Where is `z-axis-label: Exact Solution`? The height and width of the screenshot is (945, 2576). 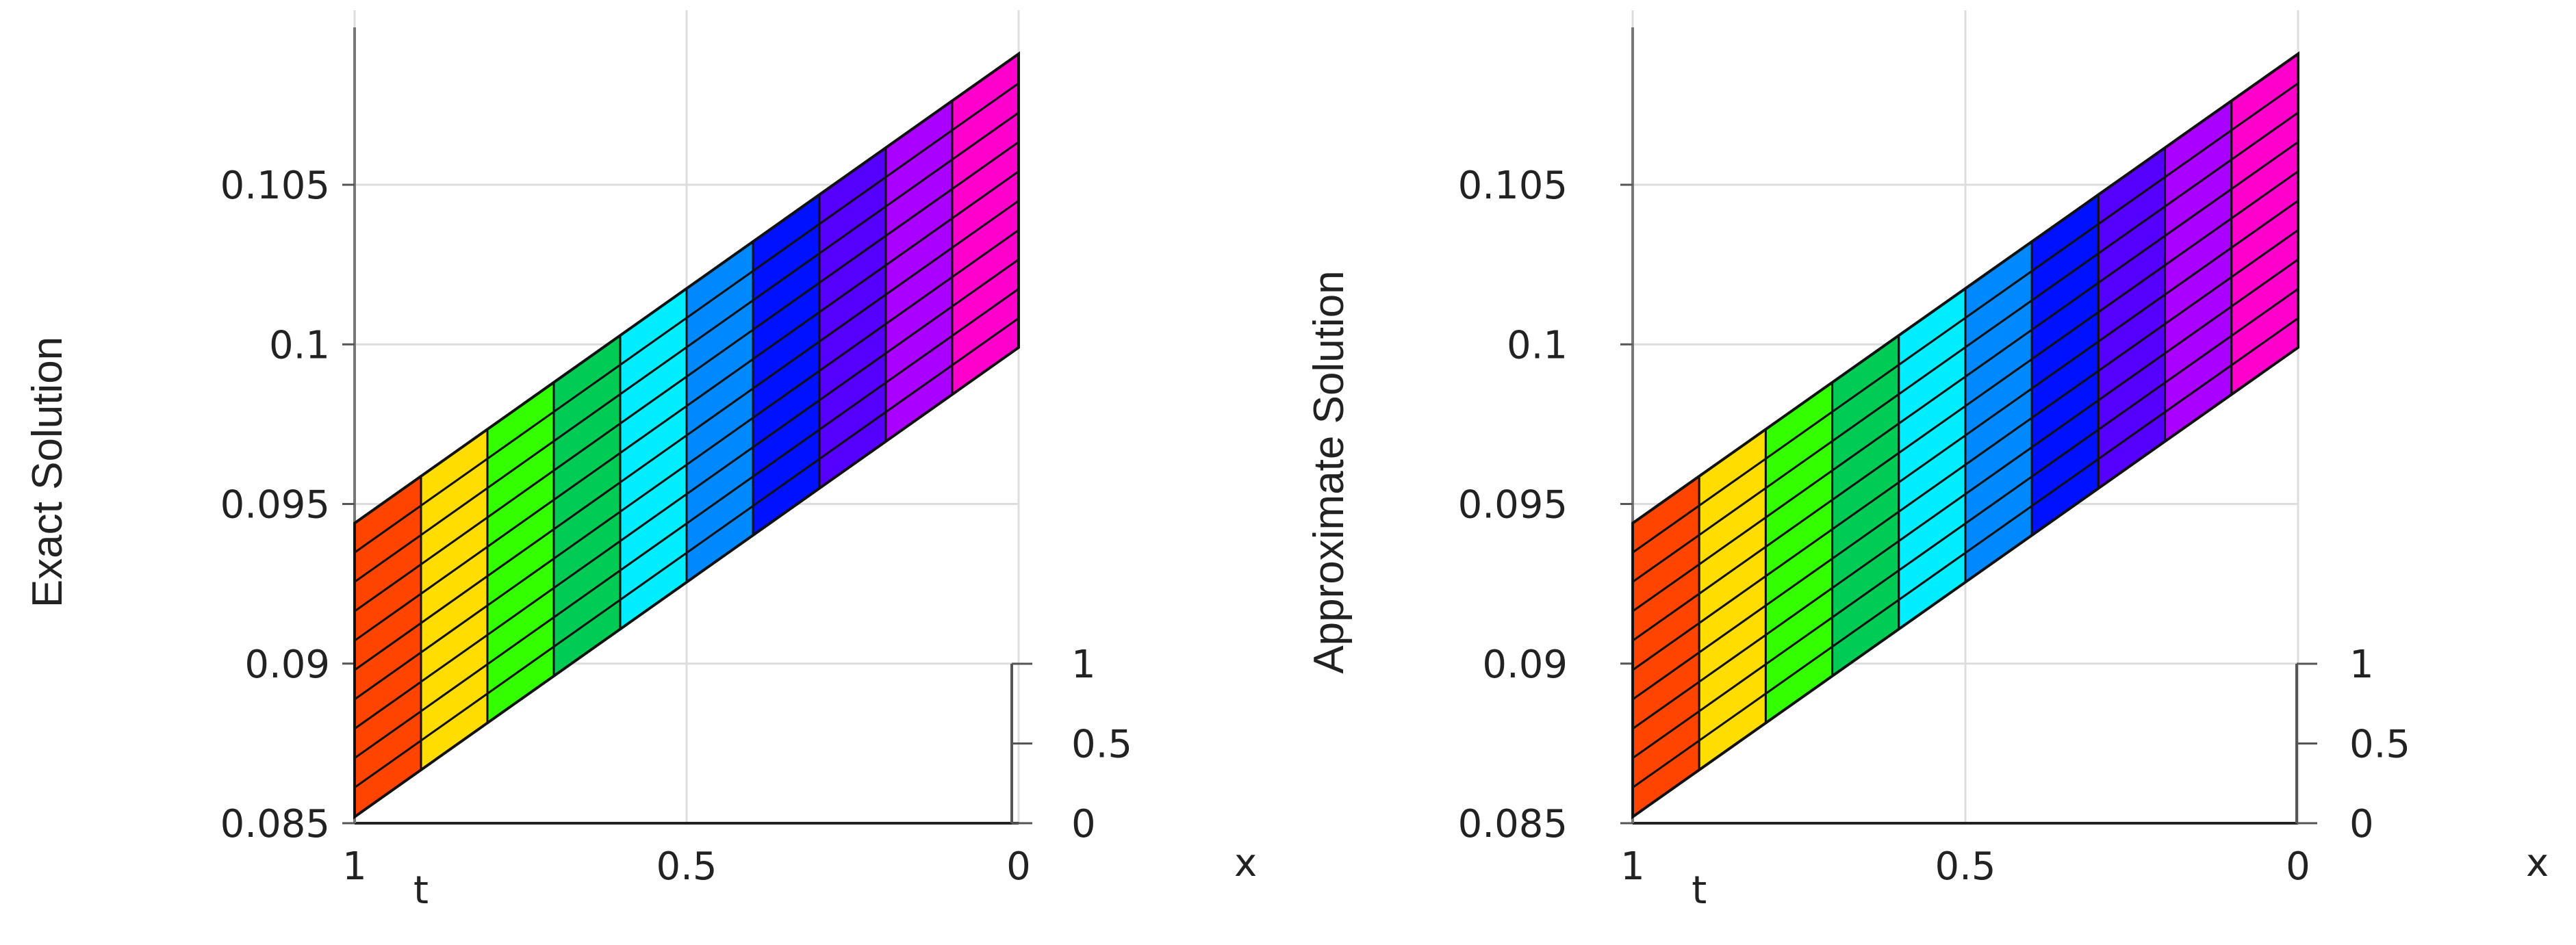
z-axis-label: Exact Solution is located at coordinates (48, 472).